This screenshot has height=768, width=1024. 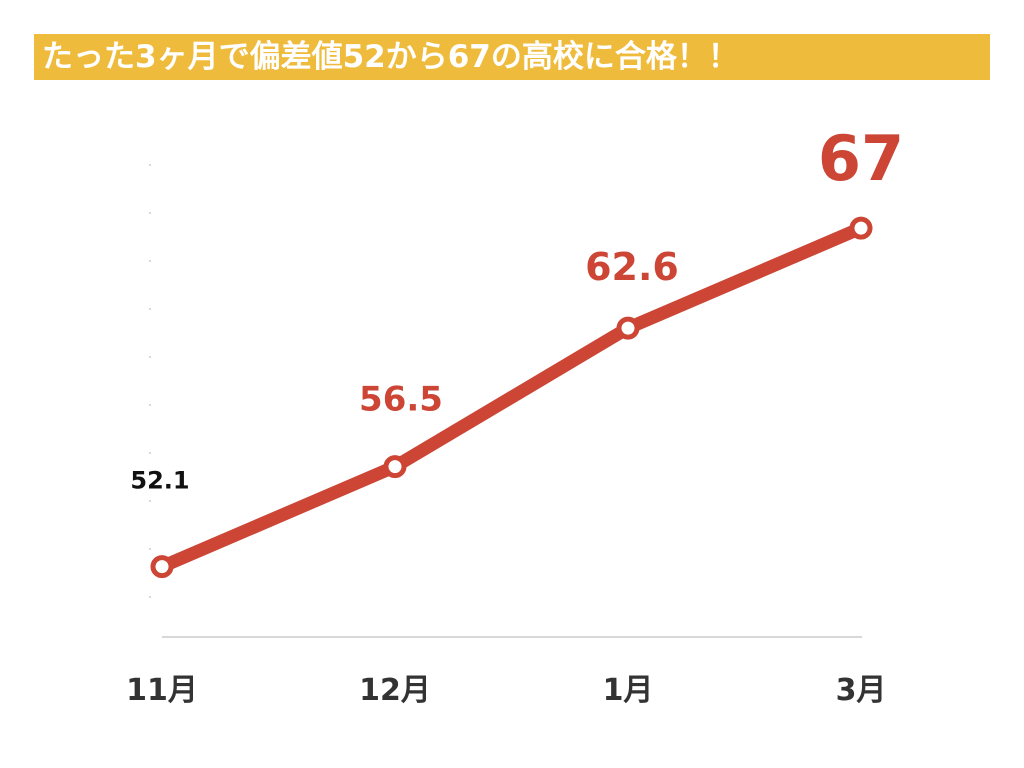 I want to click on data-label: 52.1, so click(x=159, y=481).